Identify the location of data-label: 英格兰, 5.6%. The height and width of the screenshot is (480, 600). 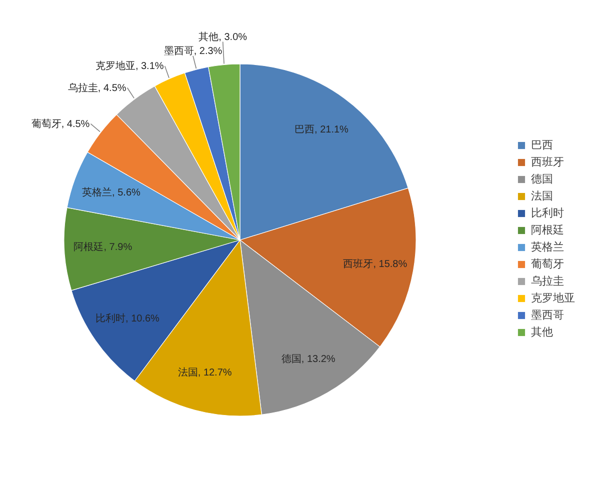
(111, 192).